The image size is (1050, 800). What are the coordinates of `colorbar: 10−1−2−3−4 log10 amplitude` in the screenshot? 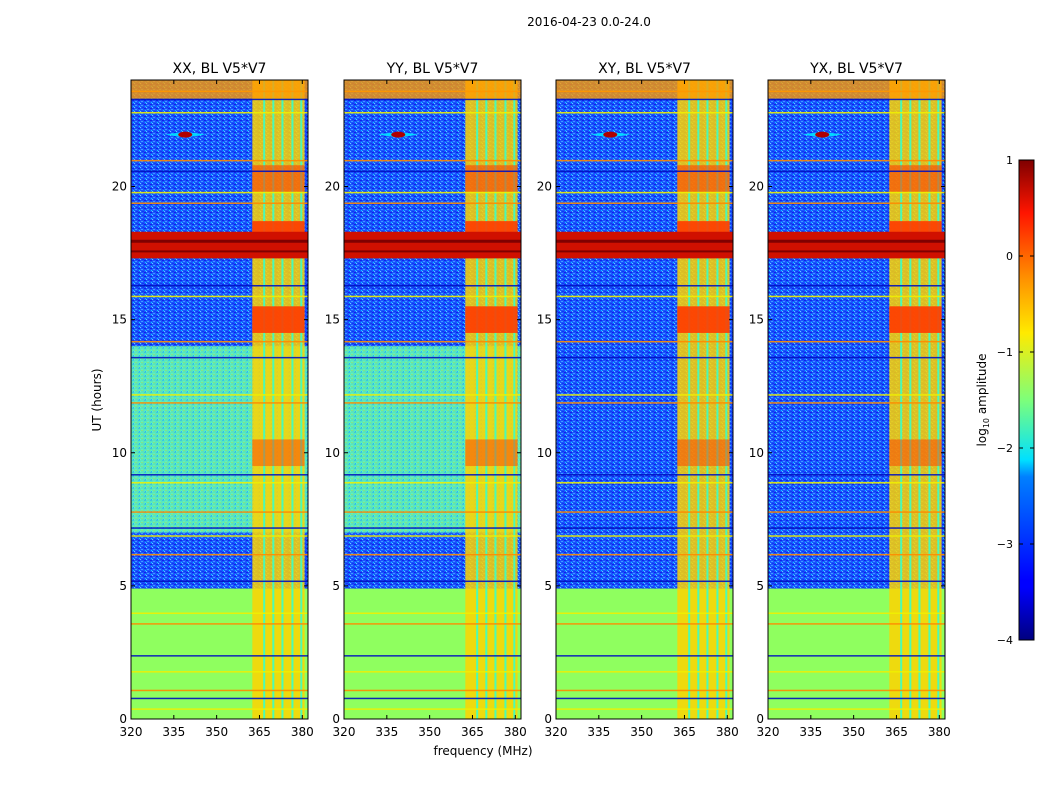 It's located at (1005, 400).